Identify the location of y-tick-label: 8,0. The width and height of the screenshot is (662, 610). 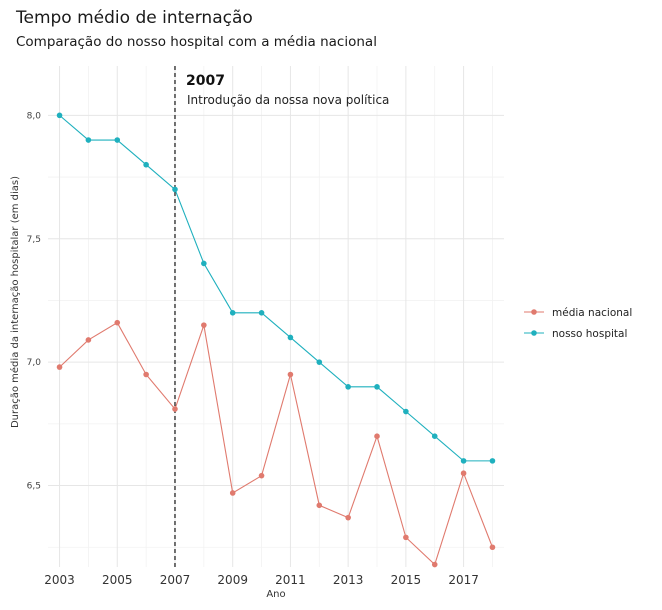
(34, 116).